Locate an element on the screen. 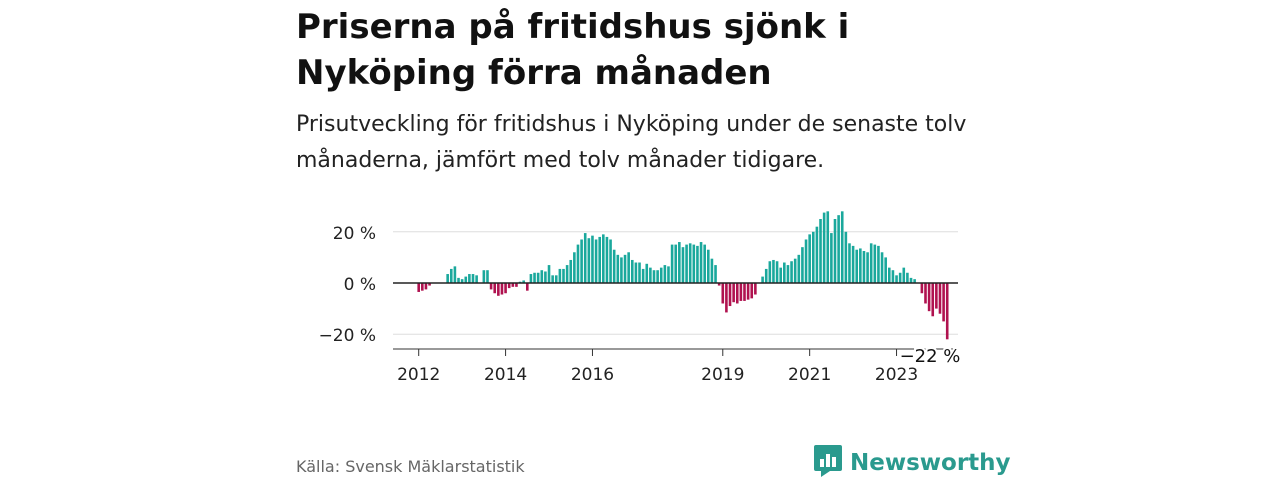 This screenshot has width=1280, height=481. bar-chart-speech-bubble-icon is located at coordinates (828, 463).